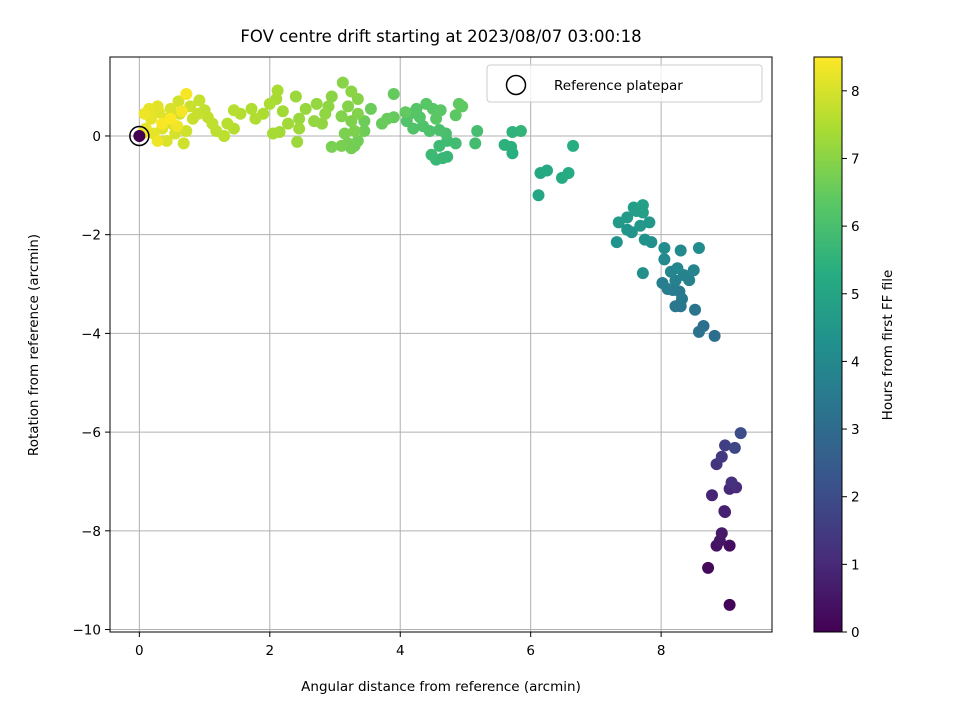 This screenshot has height=724, width=960. What do you see at coordinates (91, 433) in the screenshot?
I see `y-tick-label: −6` at bounding box center [91, 433].